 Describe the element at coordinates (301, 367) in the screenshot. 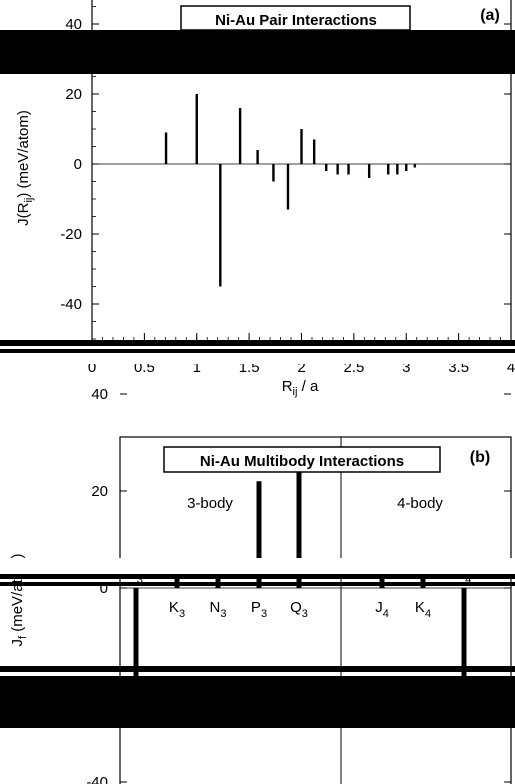

I see `x-tick-label: 2` at that location.